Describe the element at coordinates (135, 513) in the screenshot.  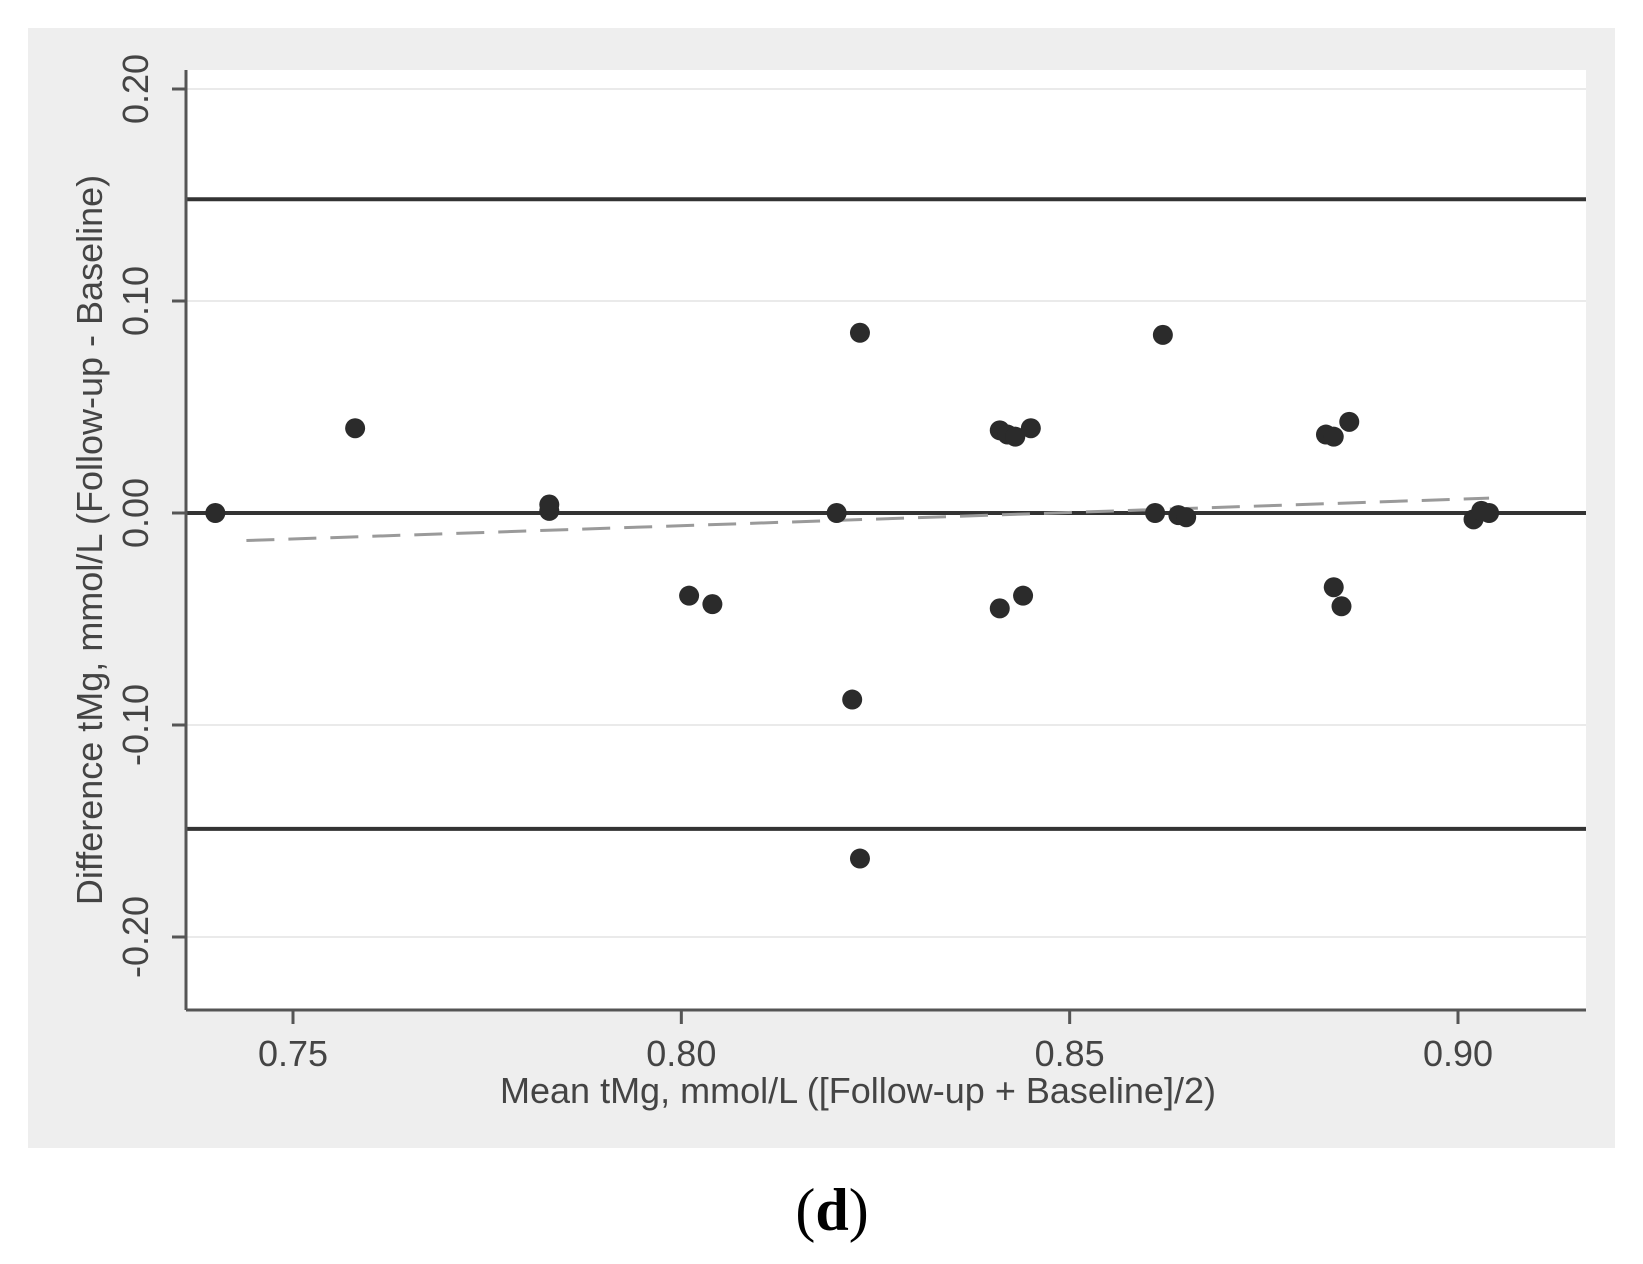
I see `y-tick-label: 0.00` at that location.